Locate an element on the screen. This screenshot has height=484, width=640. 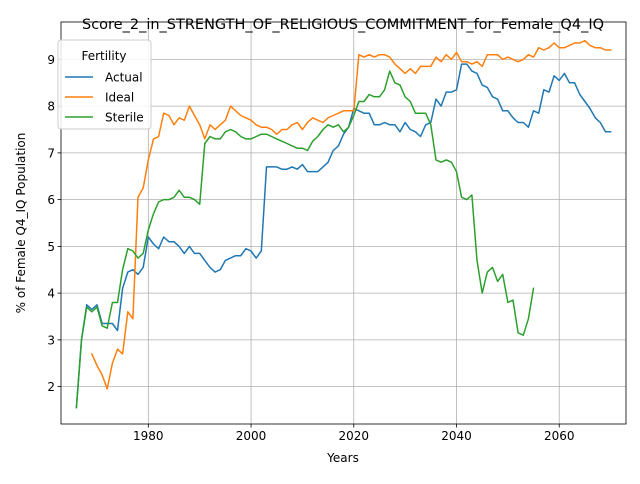
x-tick-label: 2020 is located at coordinates (353, 436).